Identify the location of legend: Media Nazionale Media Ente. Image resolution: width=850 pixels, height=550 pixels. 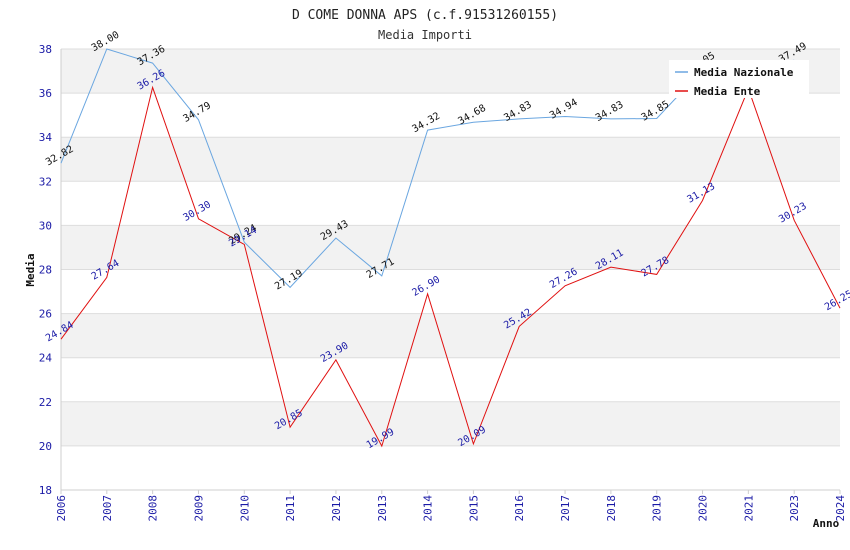
(739, 79).